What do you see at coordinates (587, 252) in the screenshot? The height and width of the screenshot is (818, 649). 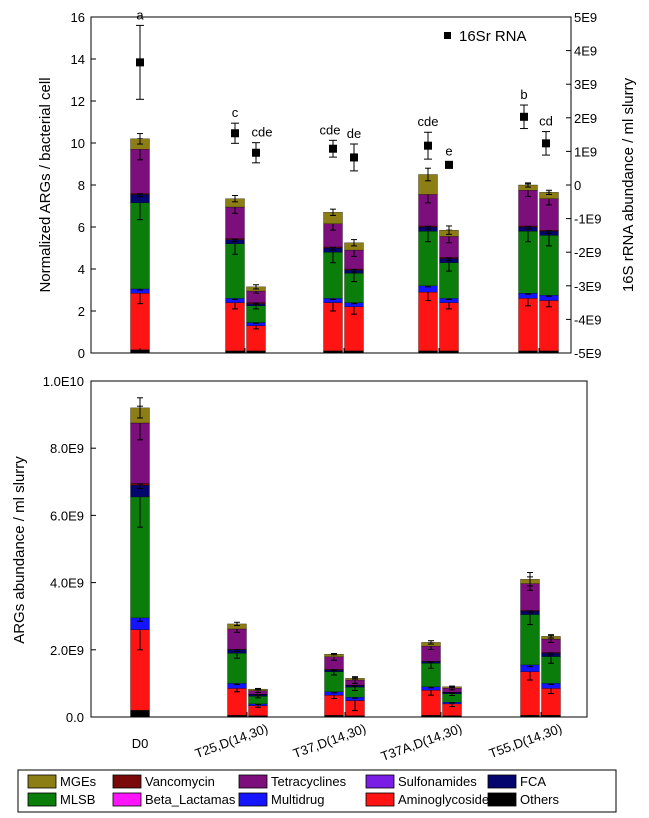 I see `y2-tick-label: -2E9` at bounding box center [587, 252].